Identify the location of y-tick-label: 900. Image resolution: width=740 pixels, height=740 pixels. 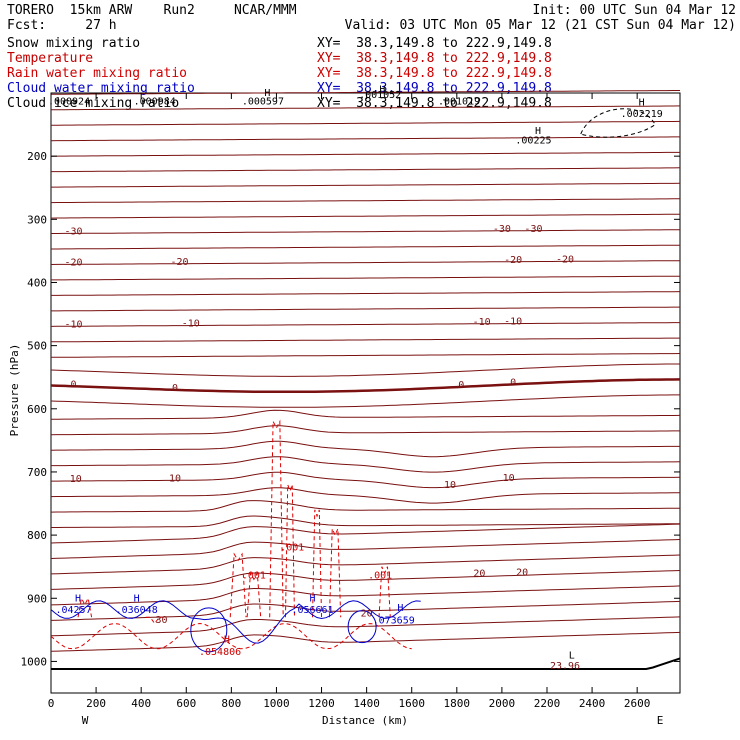
(37, 598).